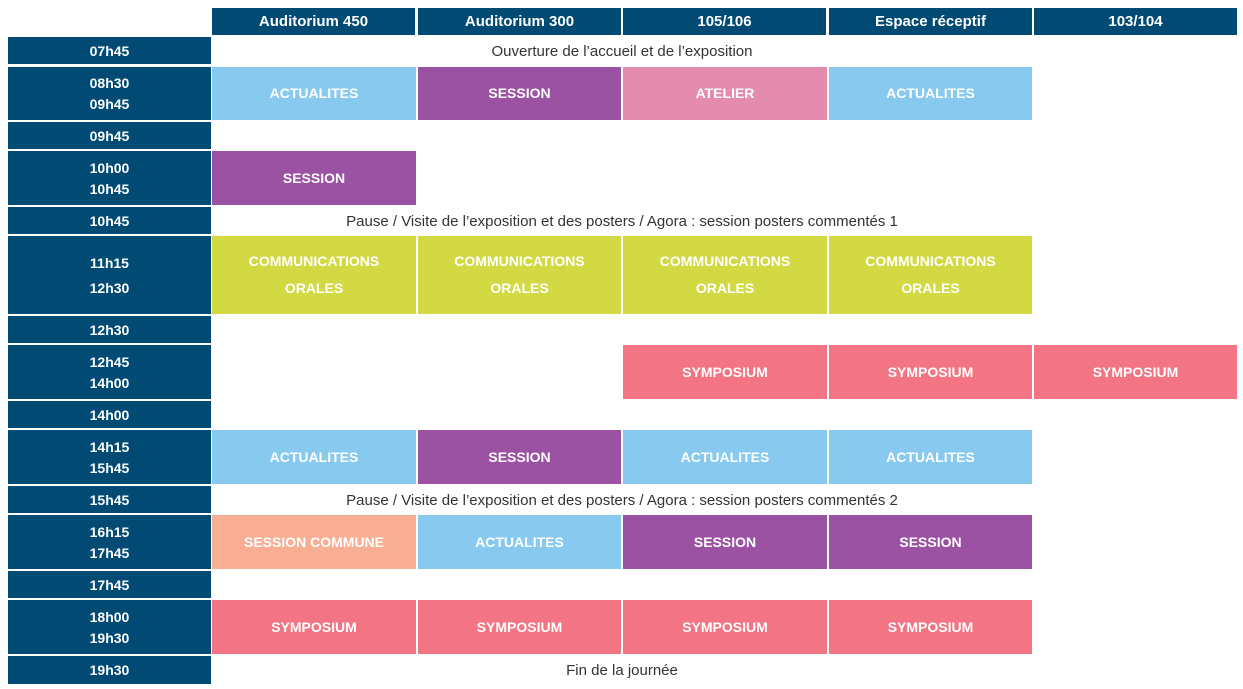 The width and height of the screenshot is (1243, 689). I want to click on time-end: 09h45, so click(109, 103).